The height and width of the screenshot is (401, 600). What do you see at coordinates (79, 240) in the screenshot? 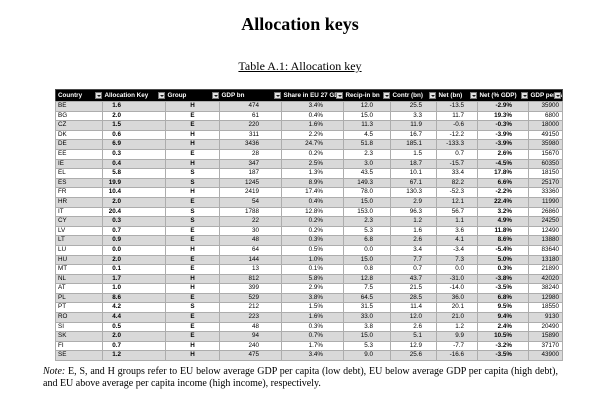
I see `table-cell: LT` at bounding box center [79, 240].